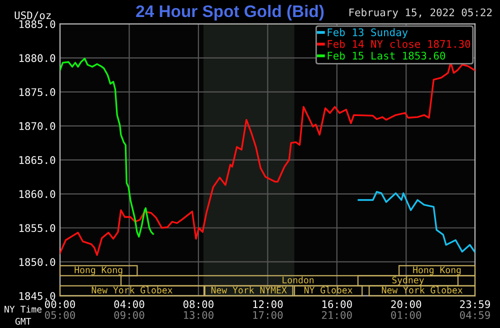 This screenshot has width=500, height=328. Describe the element at coordinates (268, 304) in the screenshot. I see `x-tick-label: 12:00` at that location.